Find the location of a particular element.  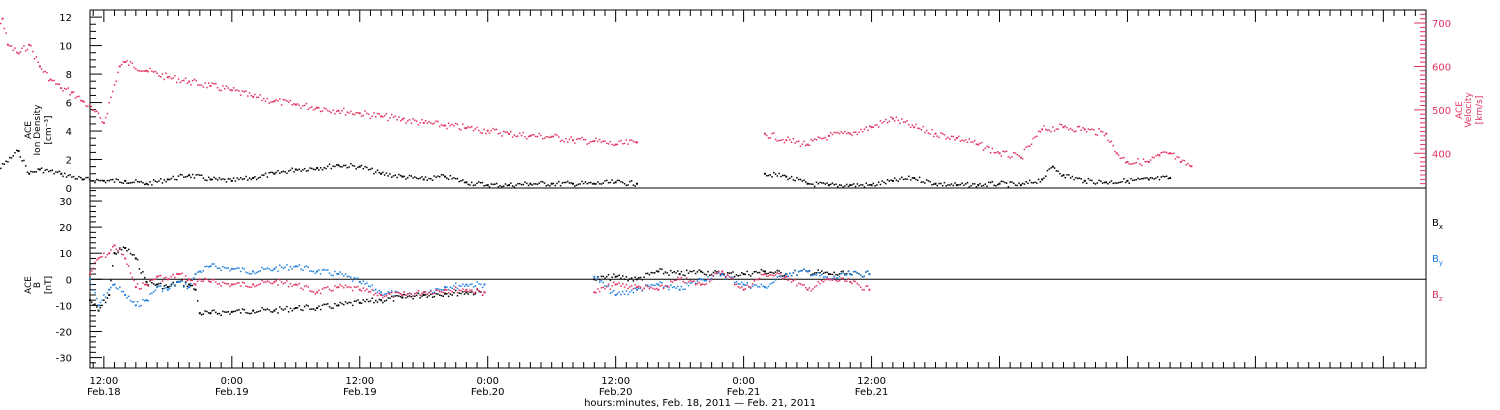

bz-point is located at coordinates (869, 289).